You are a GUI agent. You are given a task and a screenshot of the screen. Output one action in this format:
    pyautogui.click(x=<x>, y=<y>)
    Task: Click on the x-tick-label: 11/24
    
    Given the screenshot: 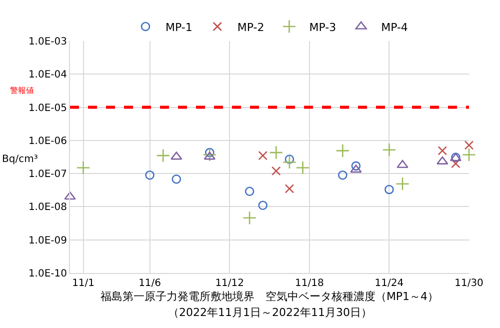 What is the action you would take?
    pyautogui.click(x=389, y=283)
    